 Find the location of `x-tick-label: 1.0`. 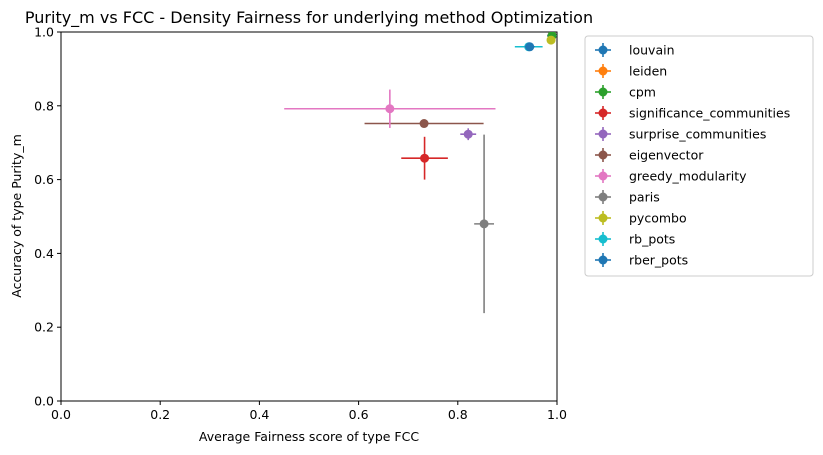

x-tick-label: 1.0 is located at coordinates (557, 414).